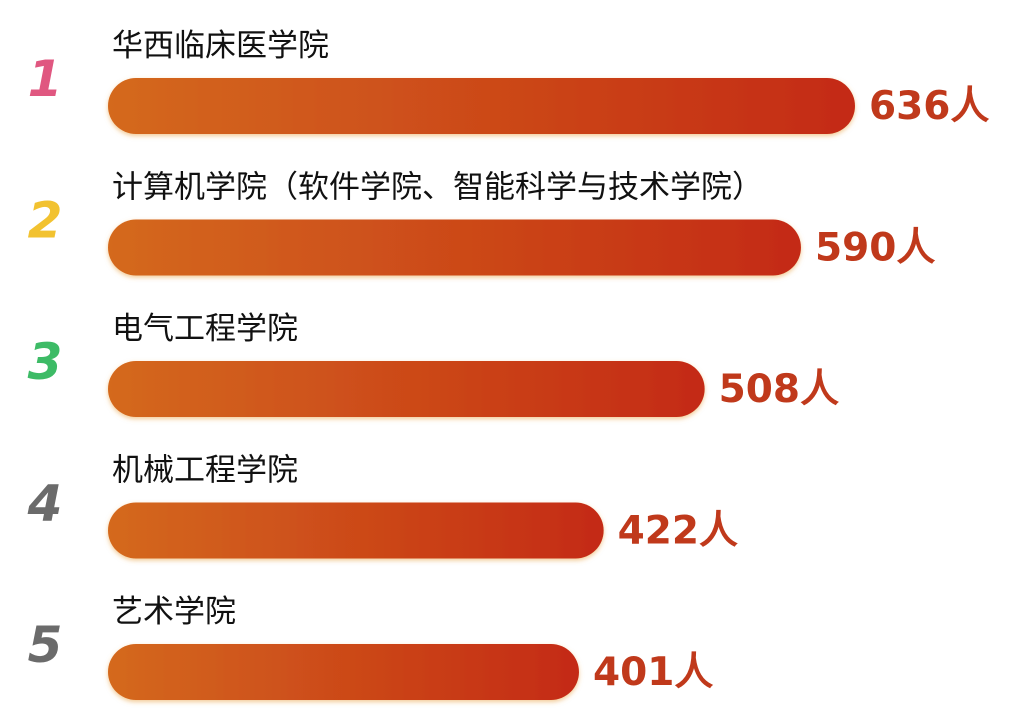  What do you see at coordinates (929, 106) in the screenshot?
I see `value-label: 636人` at bounding box center [929, 106].